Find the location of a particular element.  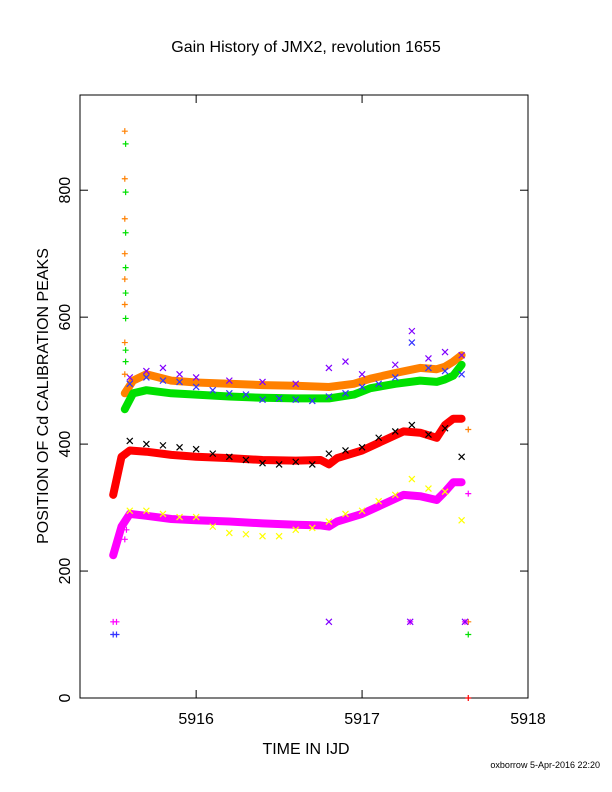

y-tick-label: 0 is located at coordinates (65, 697).